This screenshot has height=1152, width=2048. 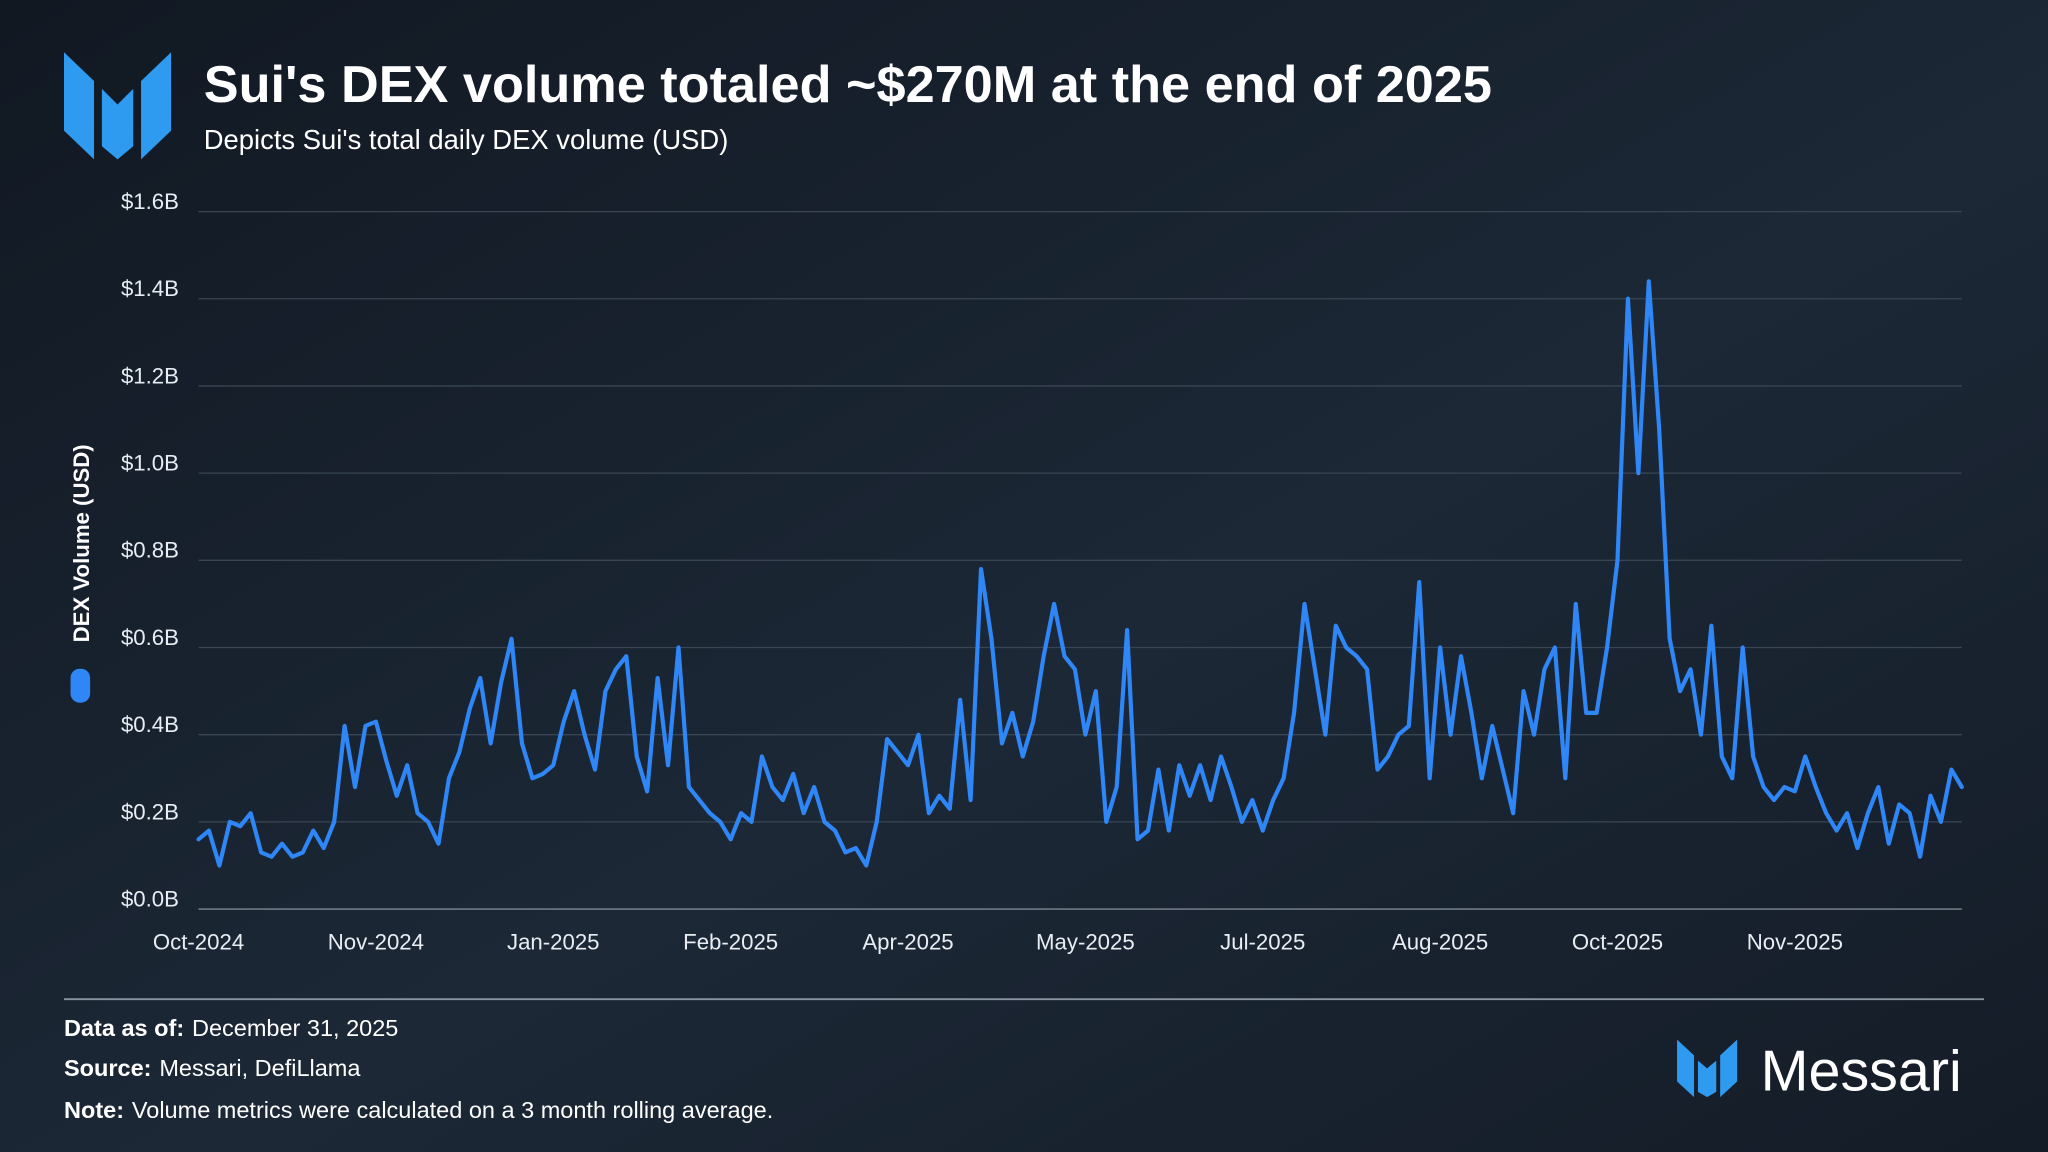 I want to click on x-tick-label: Oct-2024, so click(x=198, y=942).